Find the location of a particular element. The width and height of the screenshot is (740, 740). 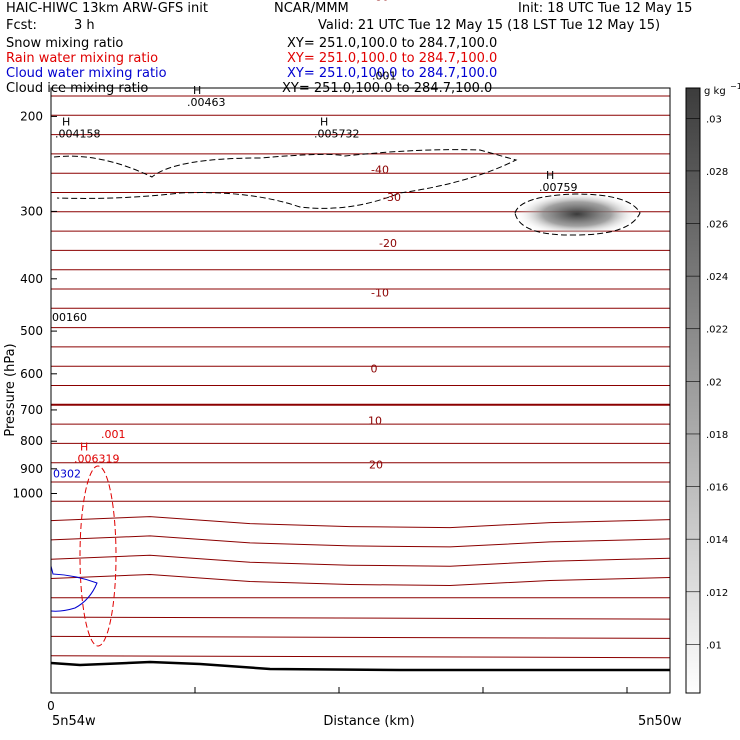

colorbar-tick-label: .028 is located at coordinates (717, 172).